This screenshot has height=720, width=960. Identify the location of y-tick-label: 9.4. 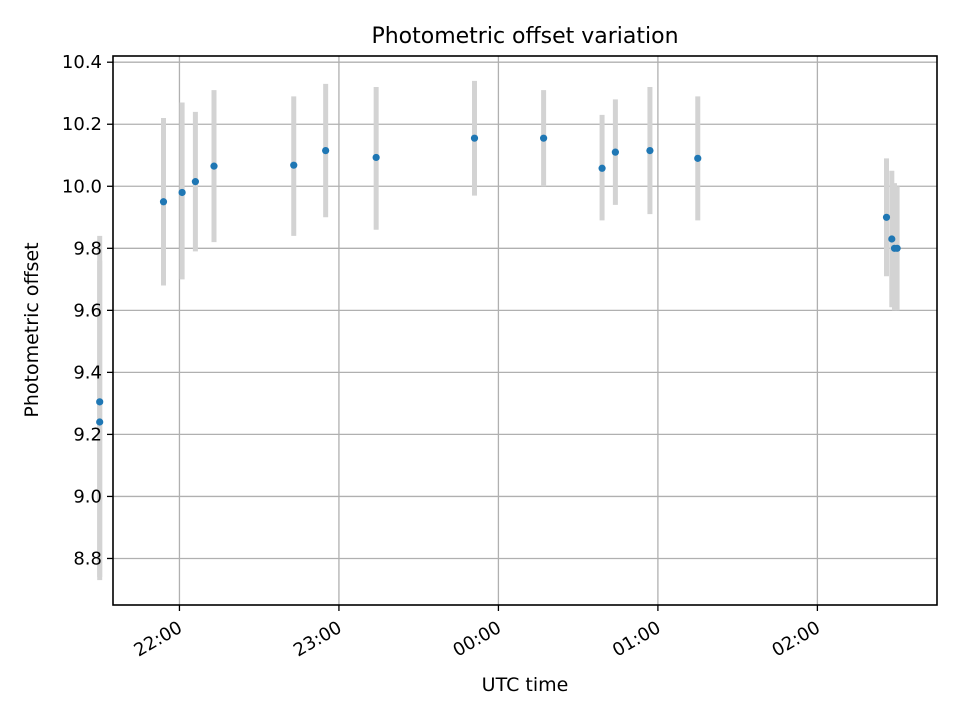
(87, 372).